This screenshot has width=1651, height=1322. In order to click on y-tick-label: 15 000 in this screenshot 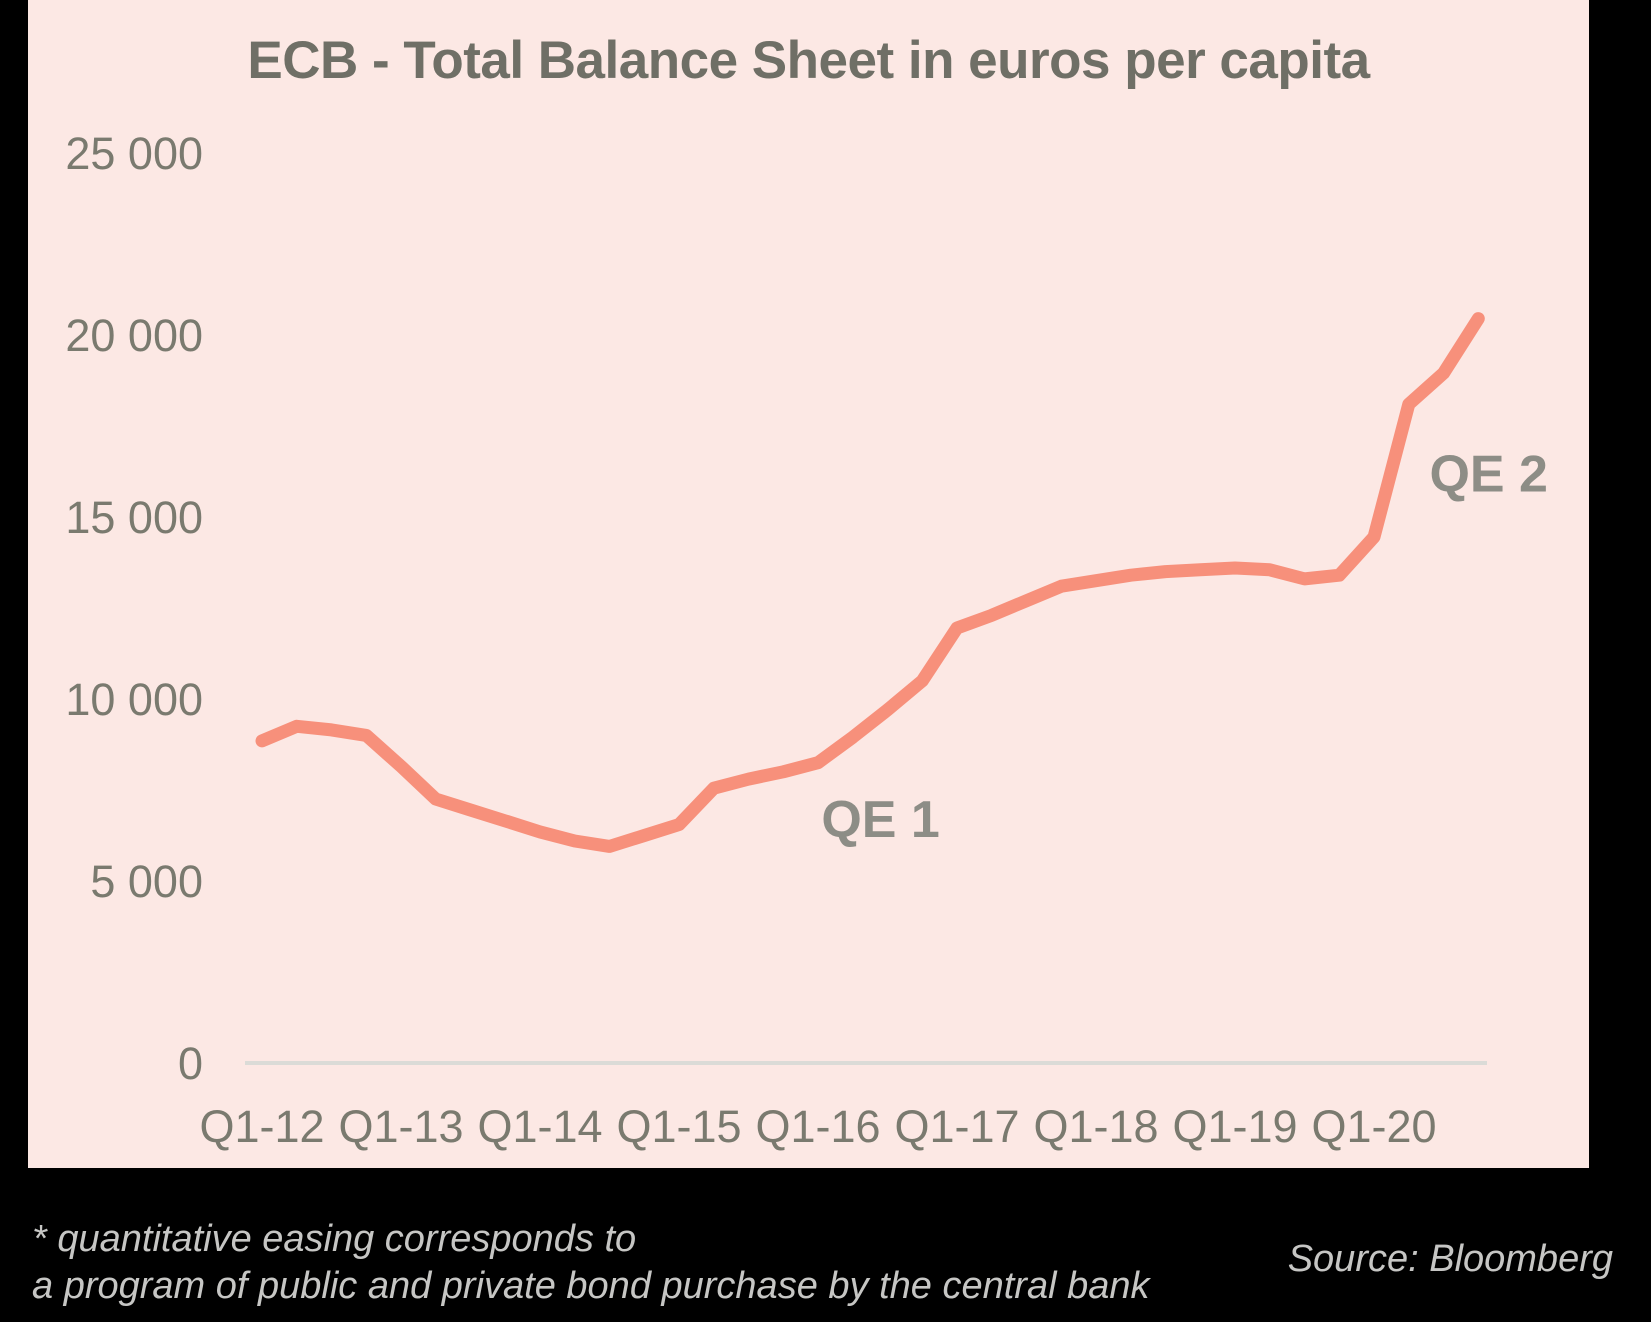, I will do `click(134, 517)`.